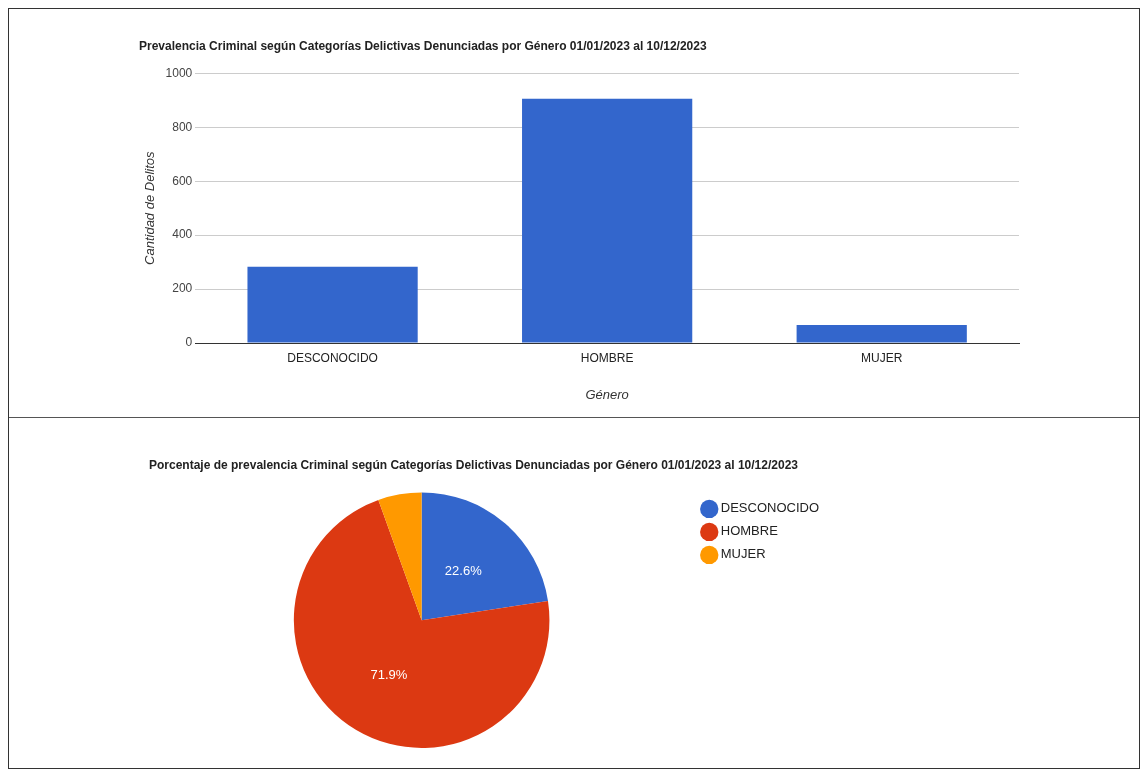 The height and width of the screenshot is (776, 1140). I want to click on y-tick-label: 800, so click(182, 126).